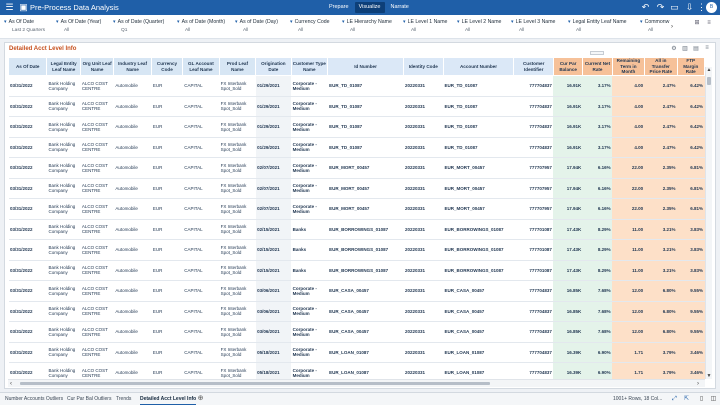 This screenshot has width=720, height=405. Describe the element at coordinates (674, 49) in the screenshot. I see `settings-icon: ⚙` at that location.